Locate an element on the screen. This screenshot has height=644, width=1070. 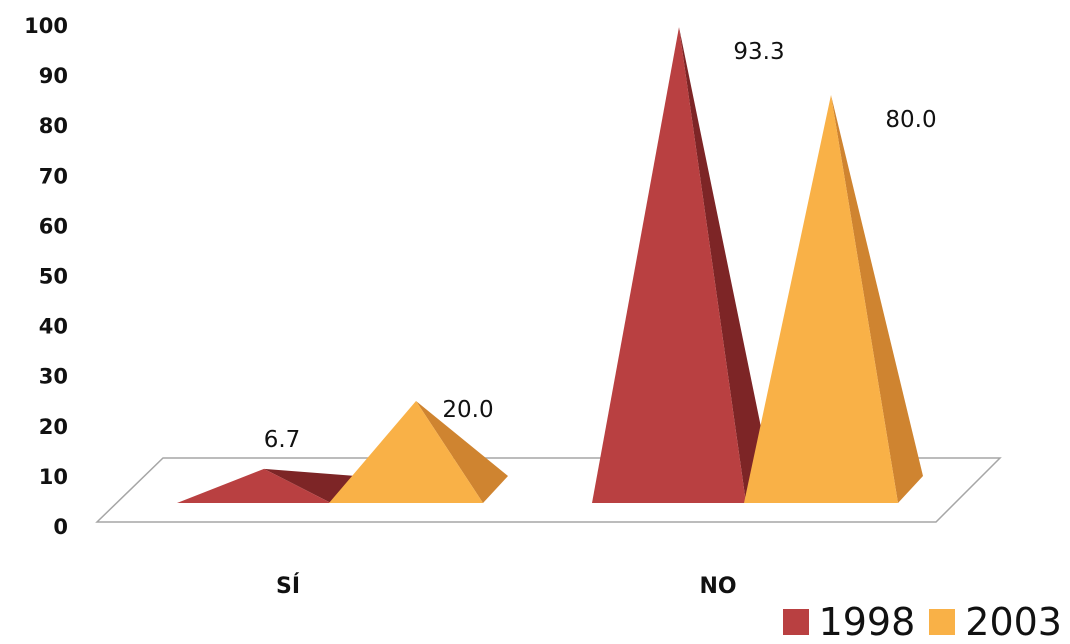
y-tick-label: 40 is located at coordinates (53, 327).